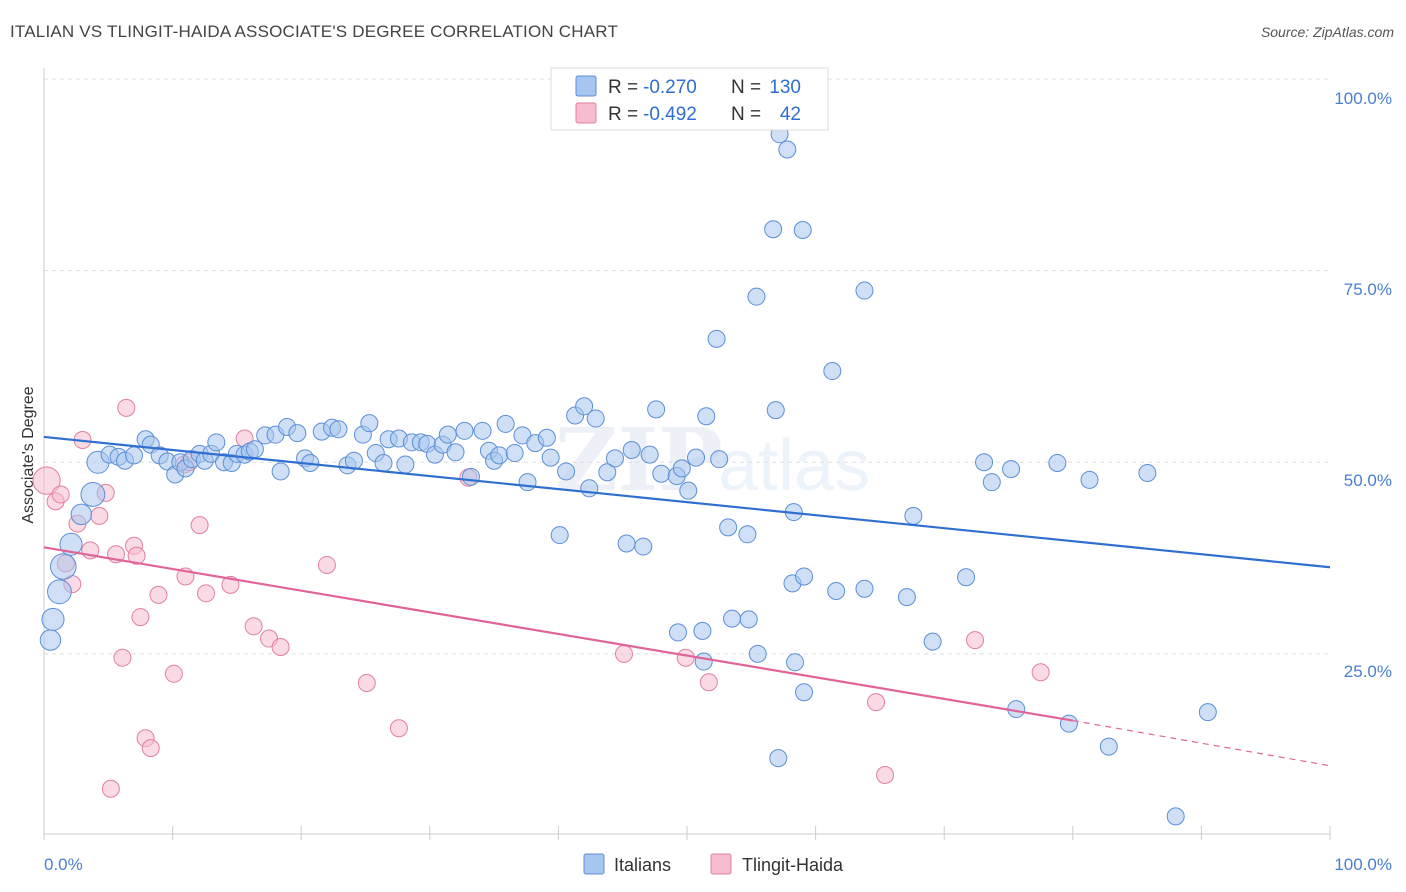  I want to click on tlingit-swatch, so click(586, 113).